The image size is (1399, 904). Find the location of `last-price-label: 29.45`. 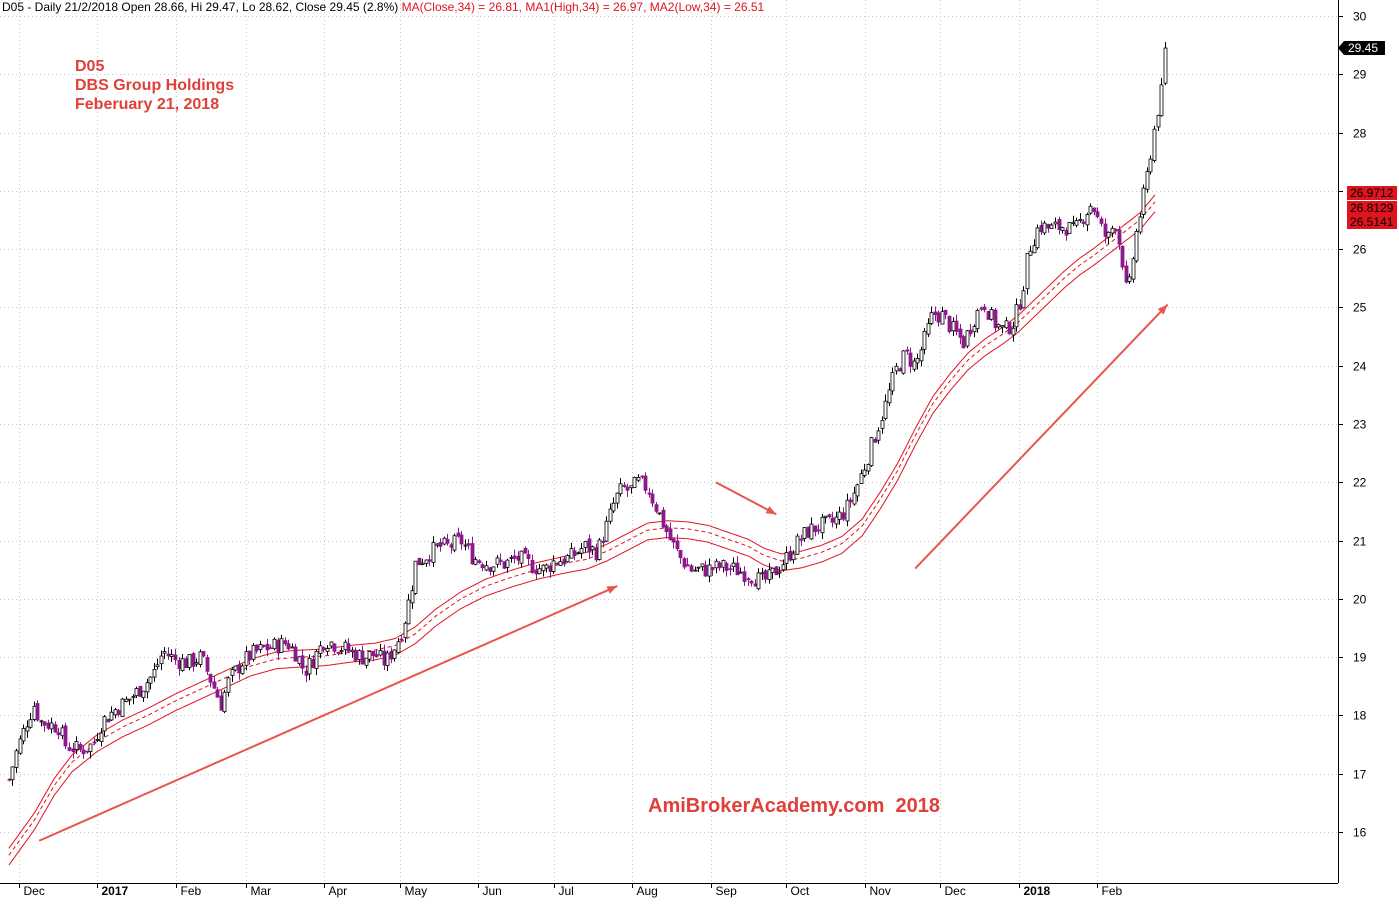

last-price-label: 29.45 is located at coordinates (1363, 48).